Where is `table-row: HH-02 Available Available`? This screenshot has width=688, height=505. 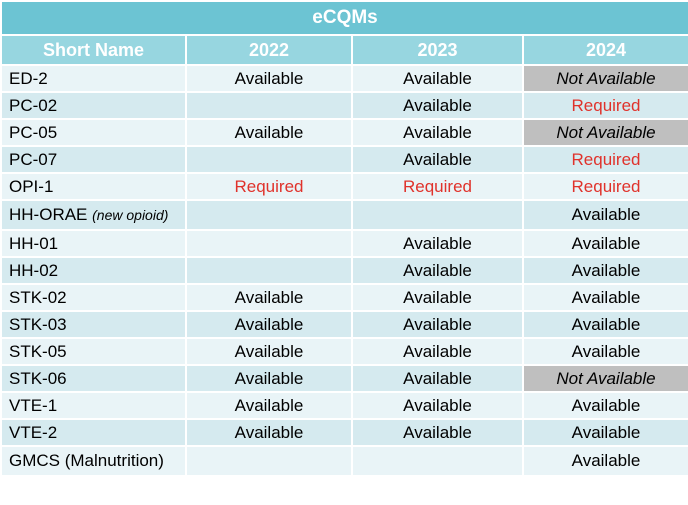
table-row: HH-02 Available Available is located at coordinates (344, 270).